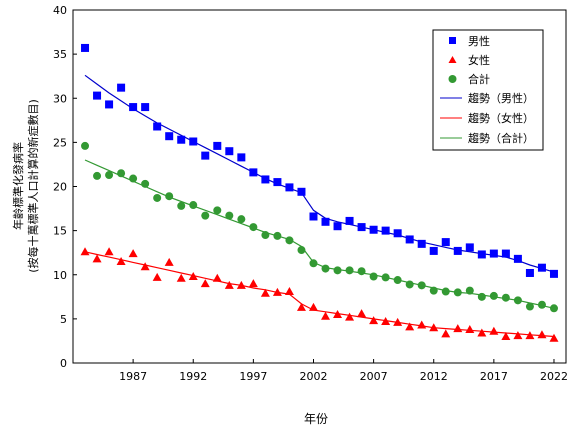 This screenshot has width=583, height=438. I want to click on legend-label-trend-male: 趨勢（男性）, so click(501, 98).